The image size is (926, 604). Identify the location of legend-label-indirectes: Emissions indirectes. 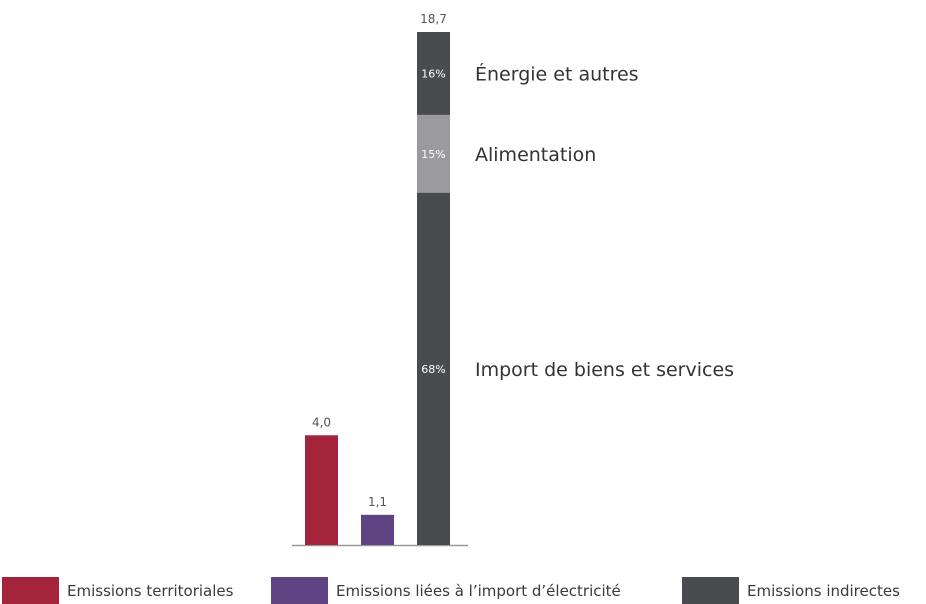
(823, 590).